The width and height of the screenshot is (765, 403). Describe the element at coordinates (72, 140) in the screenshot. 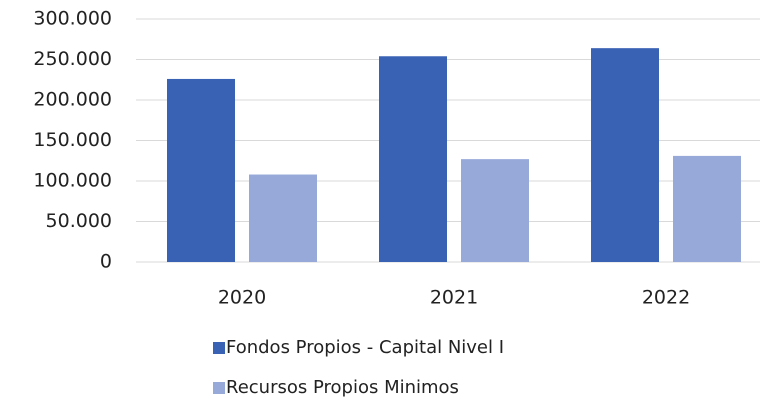

I see `y-tick-label: 150.000` at that location.